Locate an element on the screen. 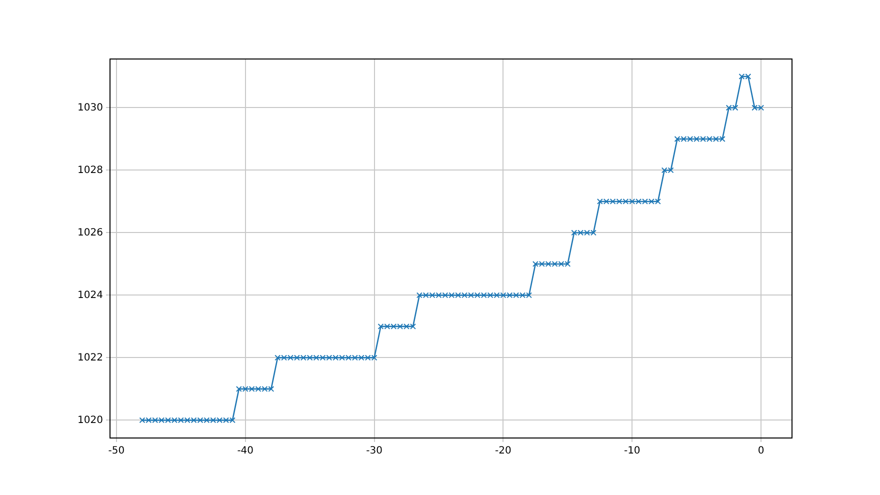 The image size is (880, 495). x-tick-label: 0 is located at coordinates (761, 451).